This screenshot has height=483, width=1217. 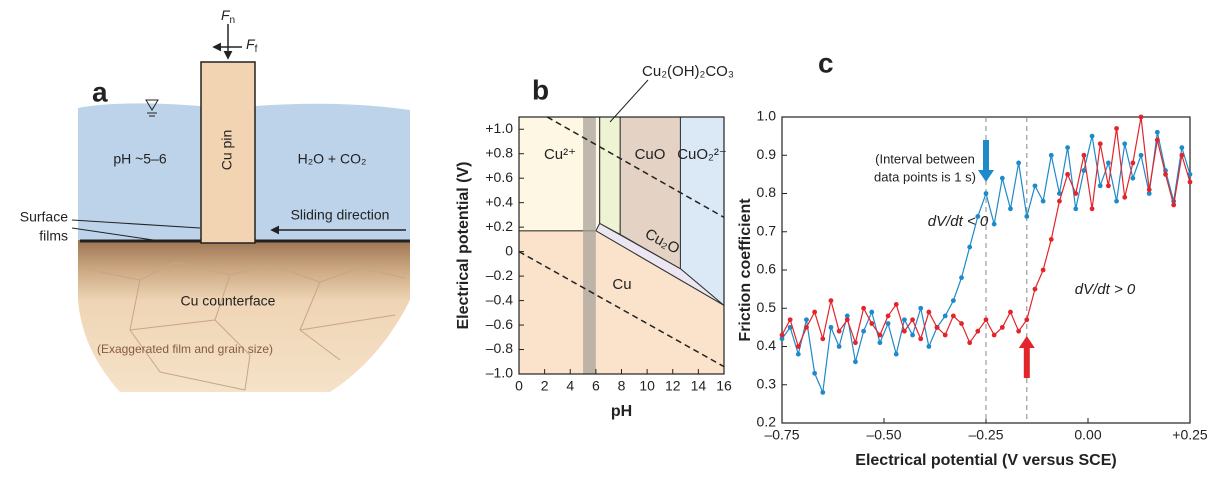 What do you see at coordinates (596, 386) in the screenshot?
I see `x-tick-label: 6` at bounding box center [596, 386].